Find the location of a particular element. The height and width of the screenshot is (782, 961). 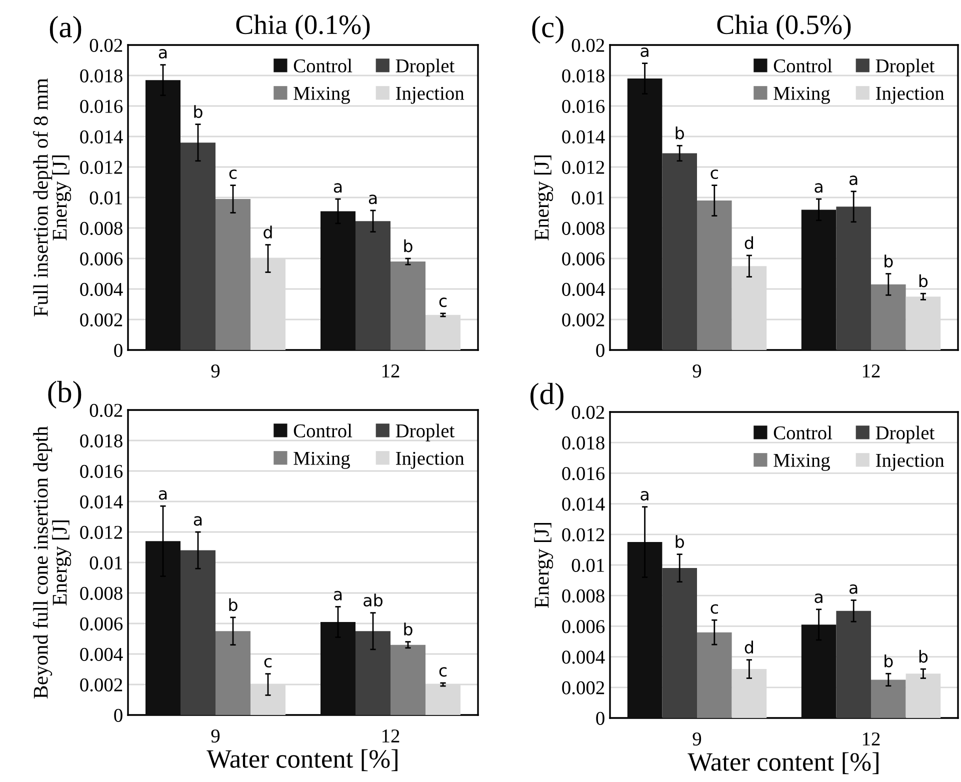

y-axis-title: Energy [J] is located at coordinates (544, 565).